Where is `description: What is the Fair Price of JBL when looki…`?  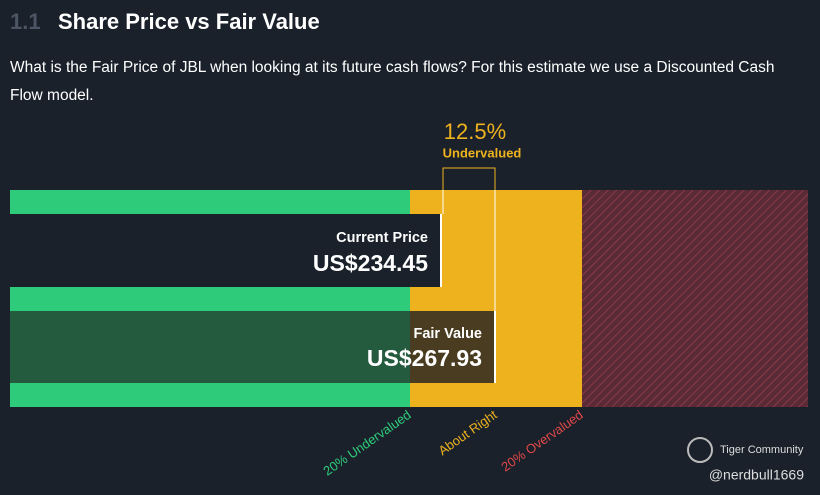
description: What is the Fair Price of JBL when looki… is located at coordinates (392, 81).